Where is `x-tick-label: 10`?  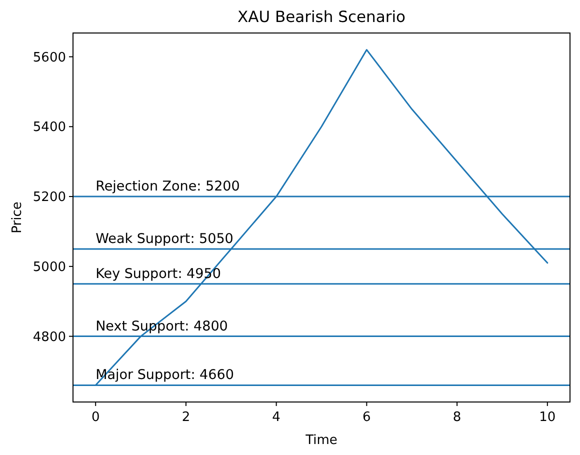 x-tick-label: 10 is located at coordinates (547, 417).